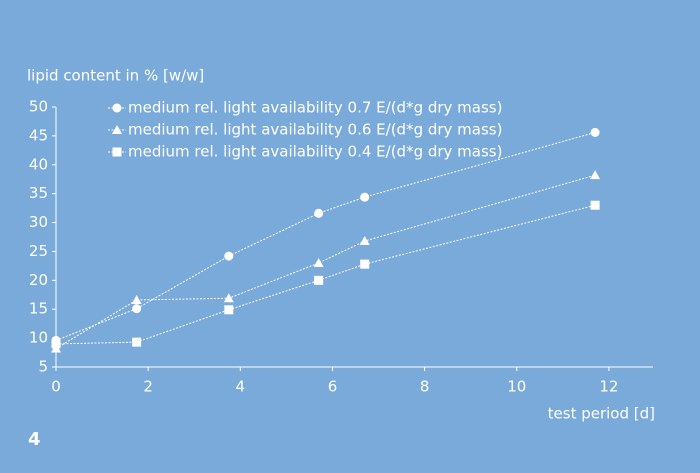  What do you see at coordinates (38, 338) in the screenshot?
I see `y-tick-label: 10` at bounding box center [38, 338].